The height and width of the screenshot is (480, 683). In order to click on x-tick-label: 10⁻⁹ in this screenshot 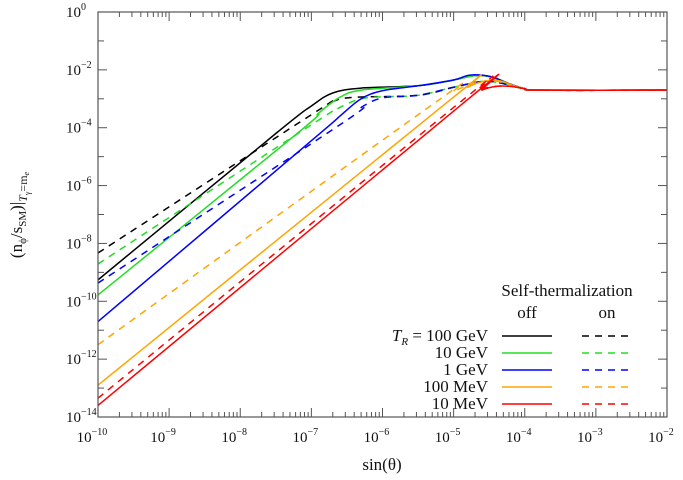, I will do `click(163, 436)`.